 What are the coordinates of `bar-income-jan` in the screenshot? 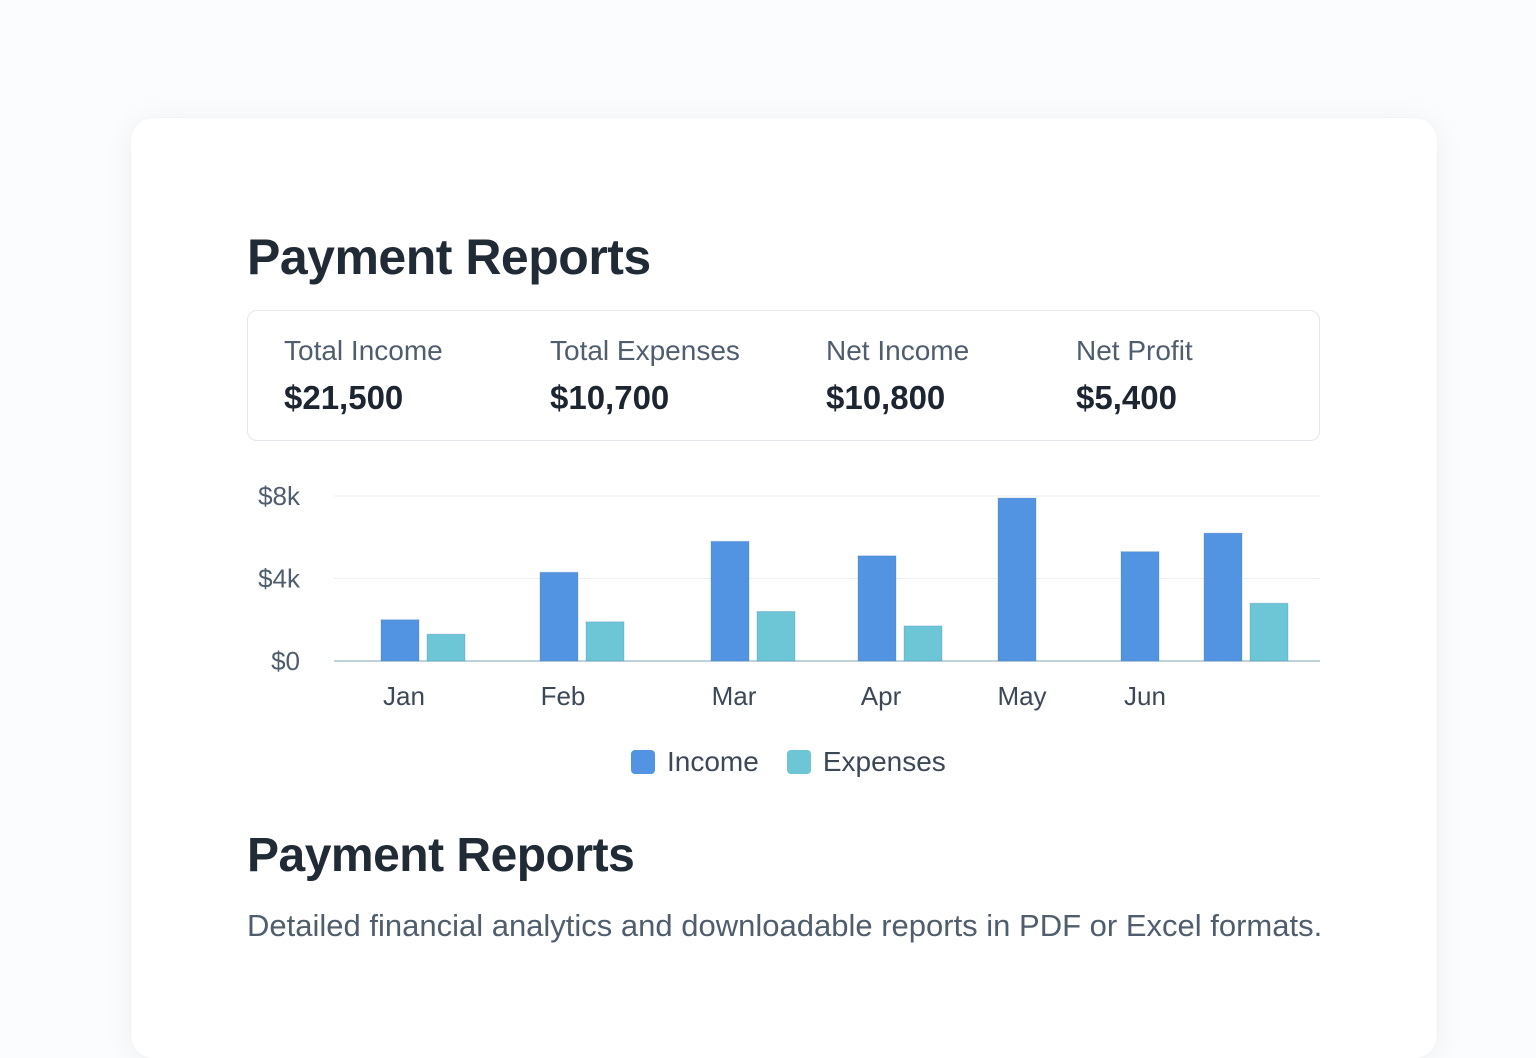 It's located at (400, 640).